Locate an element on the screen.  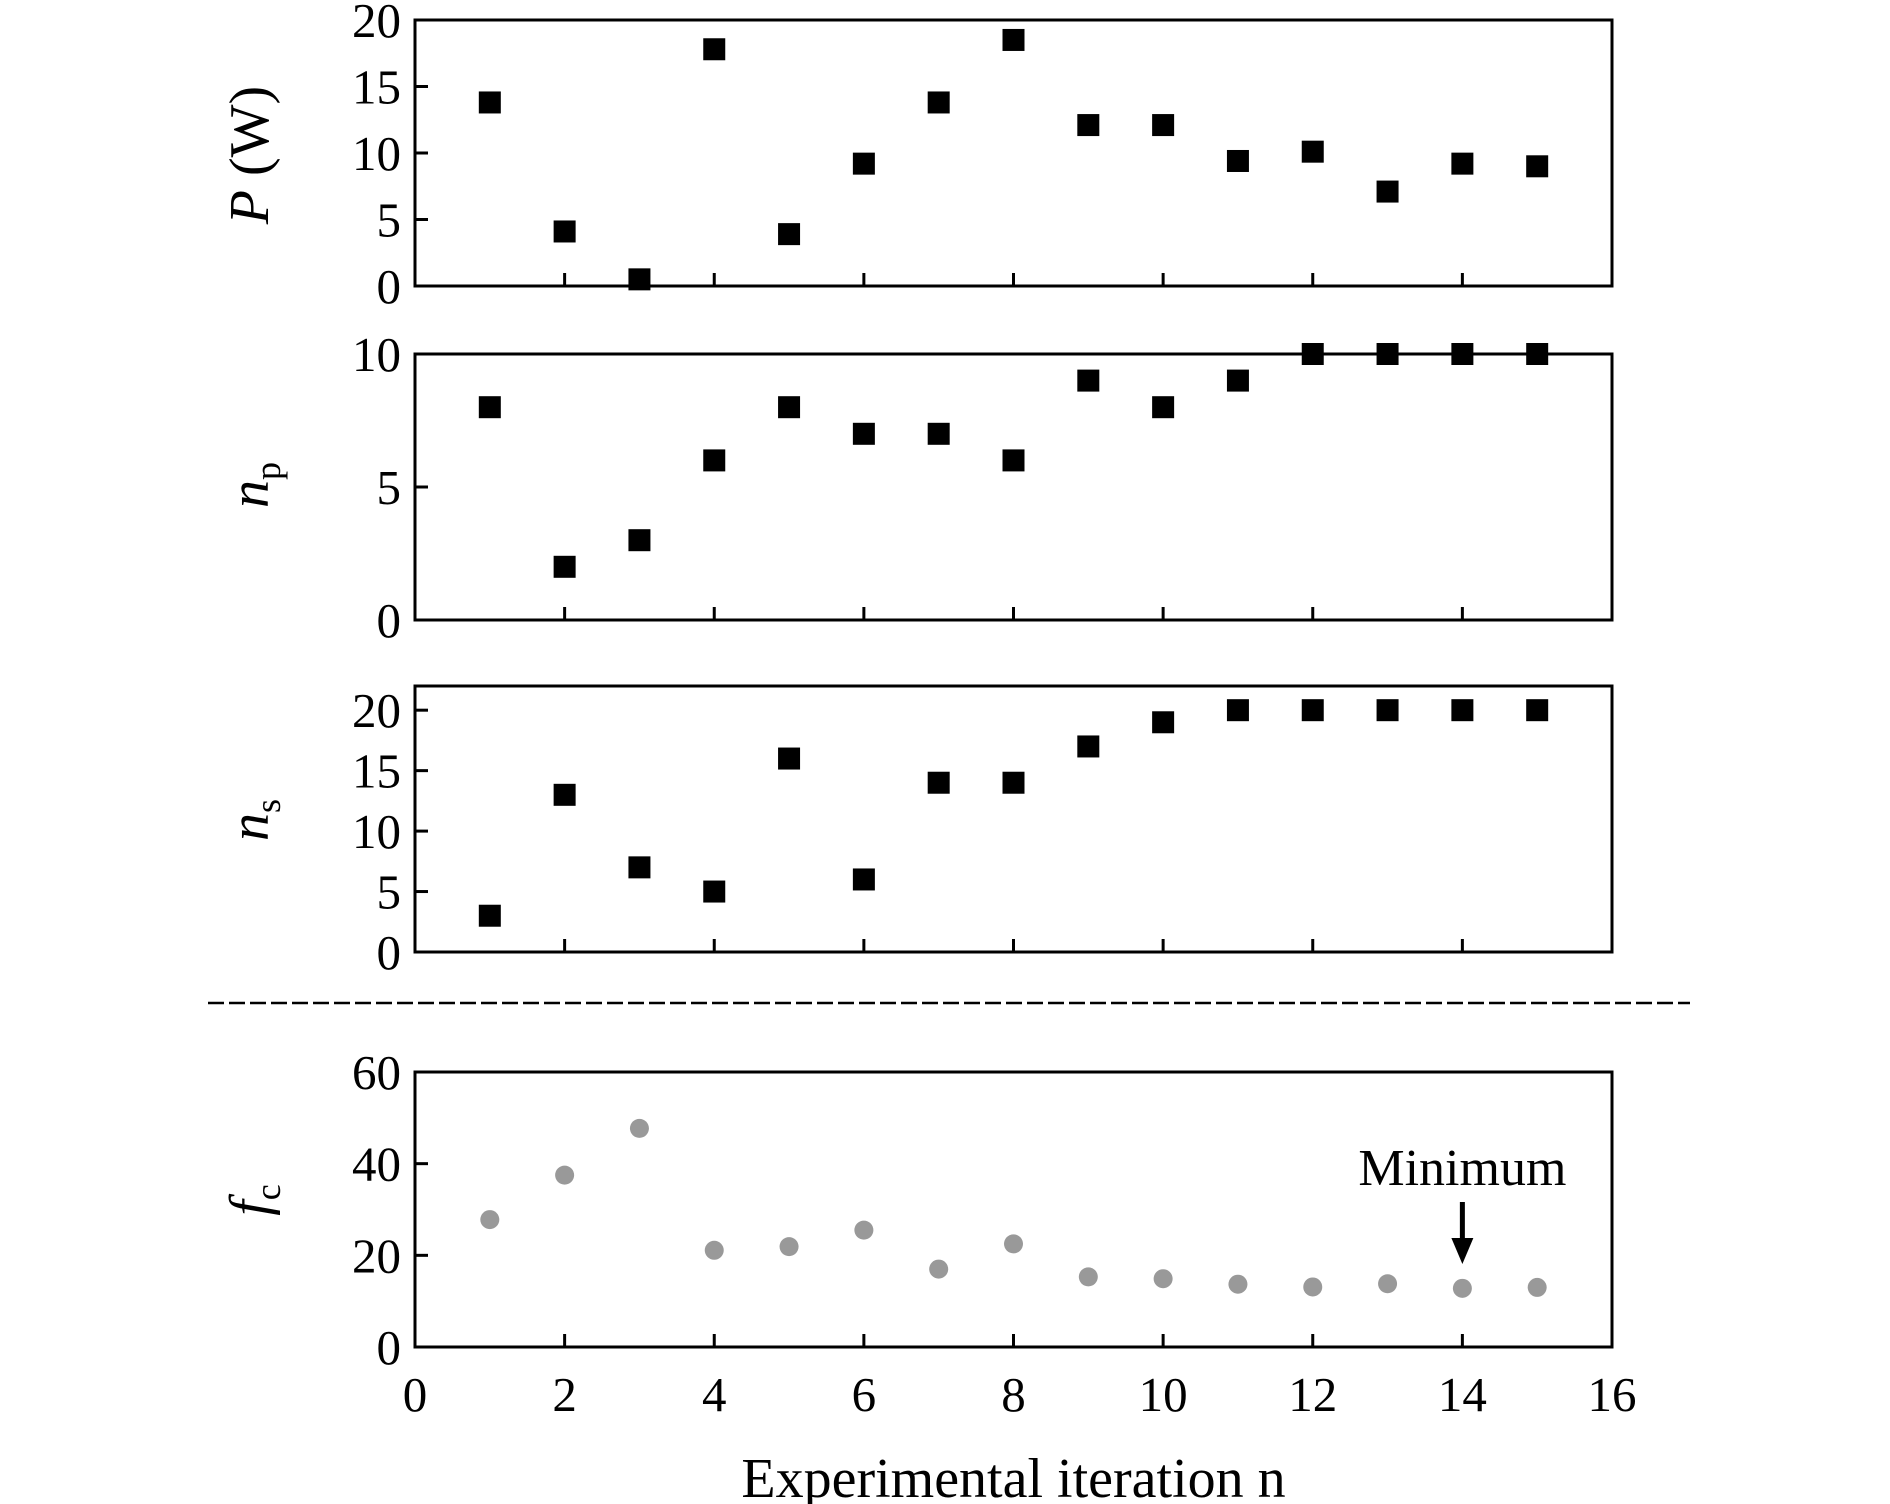
y-tick-label: 60 is located at coordinates (376, 1072).